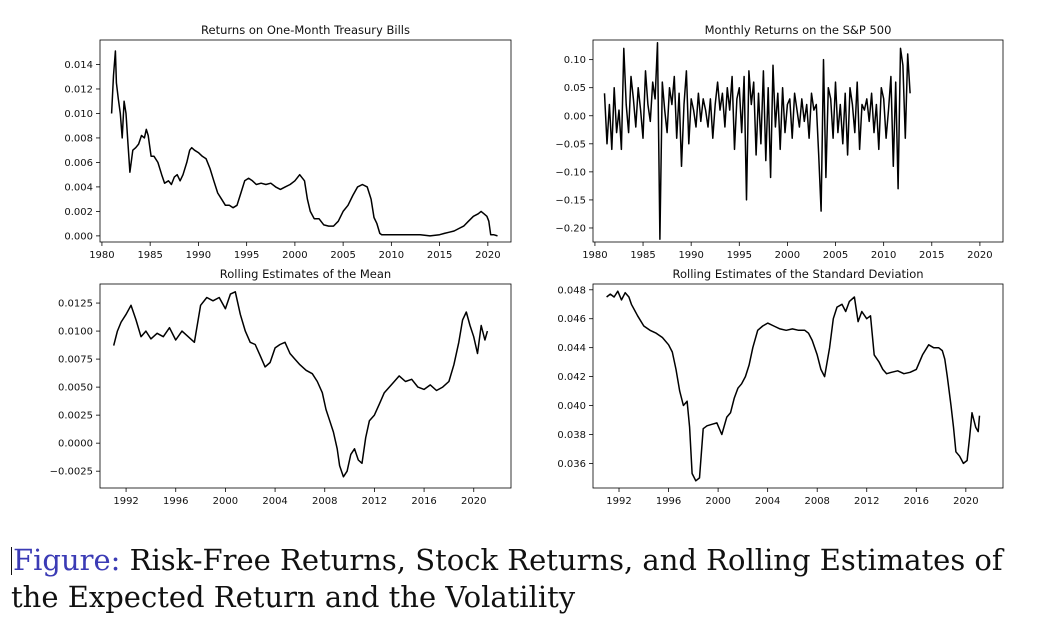 Image resolution: width=1039 pixels, height=622 pixels. Describe the element at coordinates (423, 501) in the screenshot. I see `x-tick-label-rolling-mean: 2016` at that location.